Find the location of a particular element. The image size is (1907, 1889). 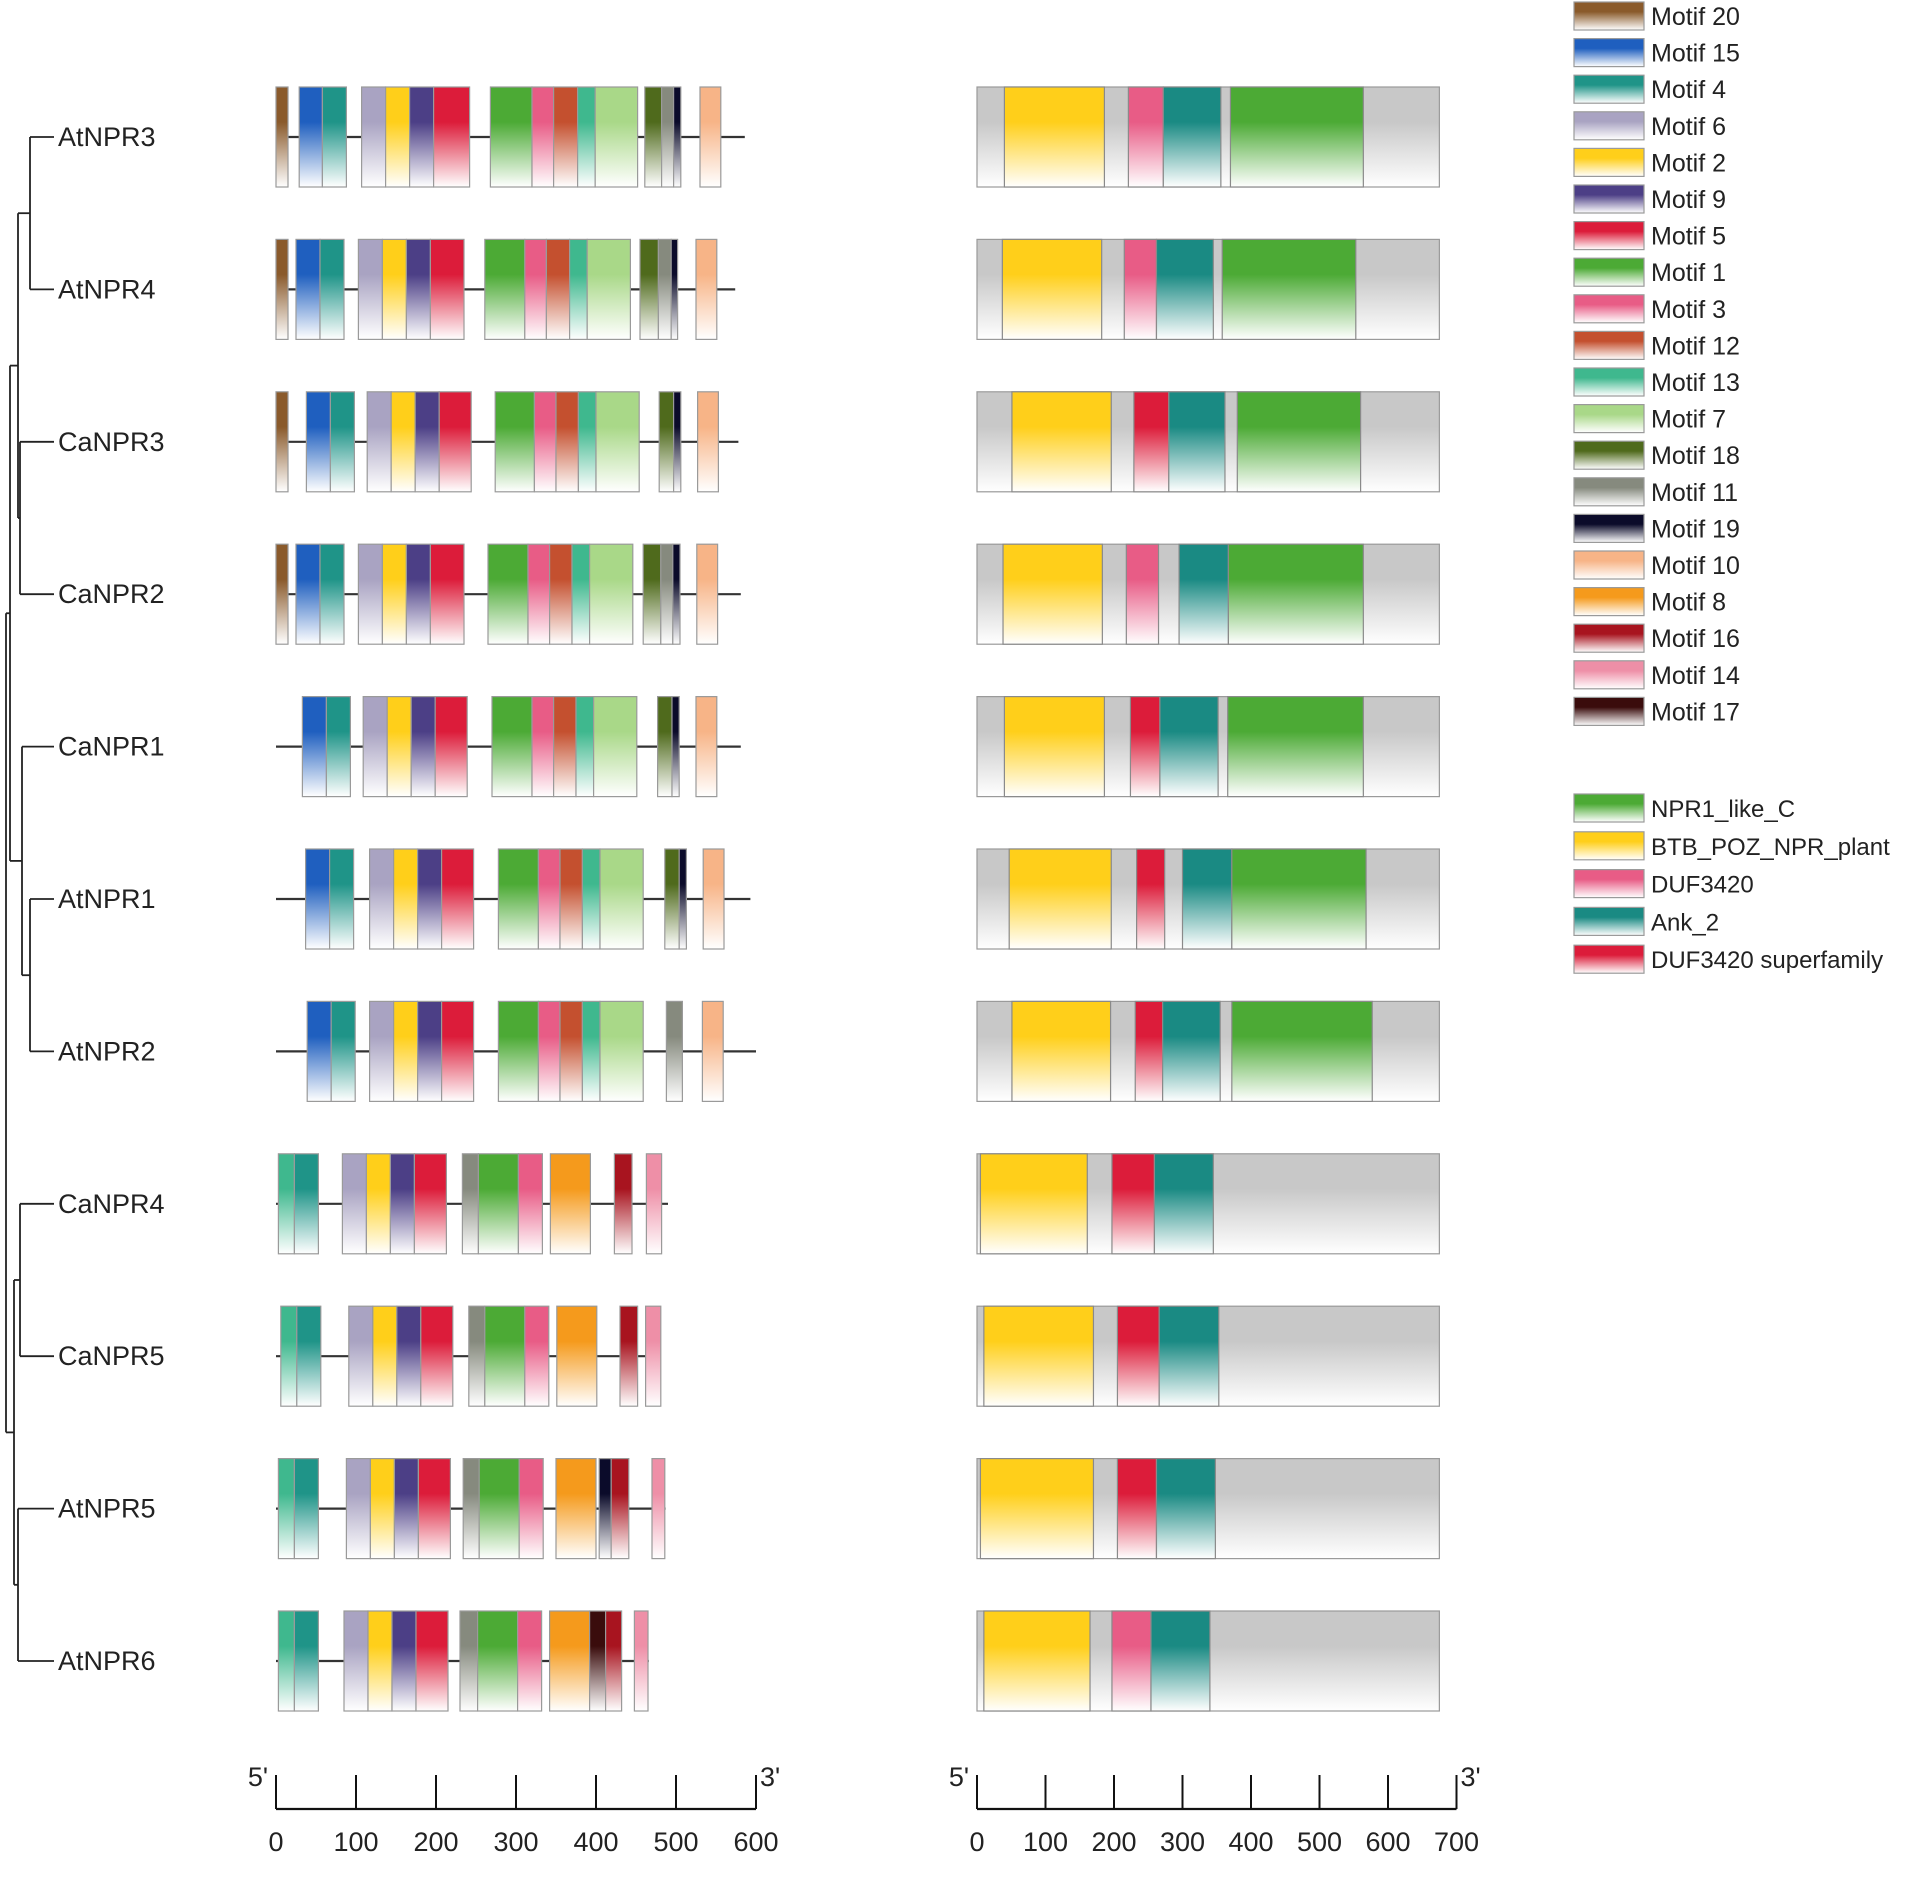

motif-box-m8 is located at coordinates (570, 1204).